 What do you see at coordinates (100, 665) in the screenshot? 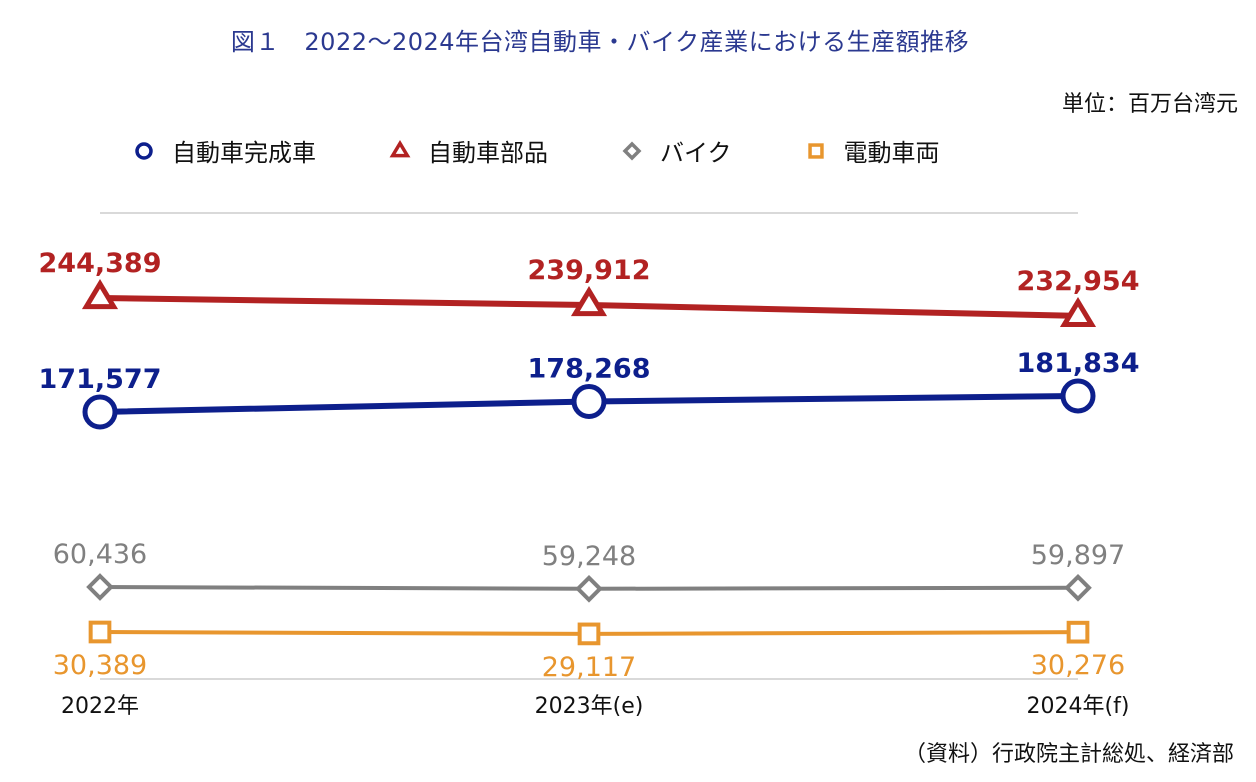
I see `data-label-ev-0: 30,389` at bounding box center [100, 665].